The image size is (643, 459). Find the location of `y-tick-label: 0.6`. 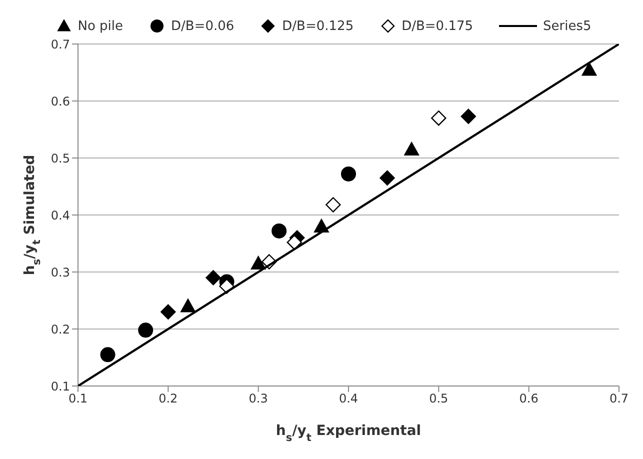

y-tick-label: 0.6 is located at coordinates (60, 101).